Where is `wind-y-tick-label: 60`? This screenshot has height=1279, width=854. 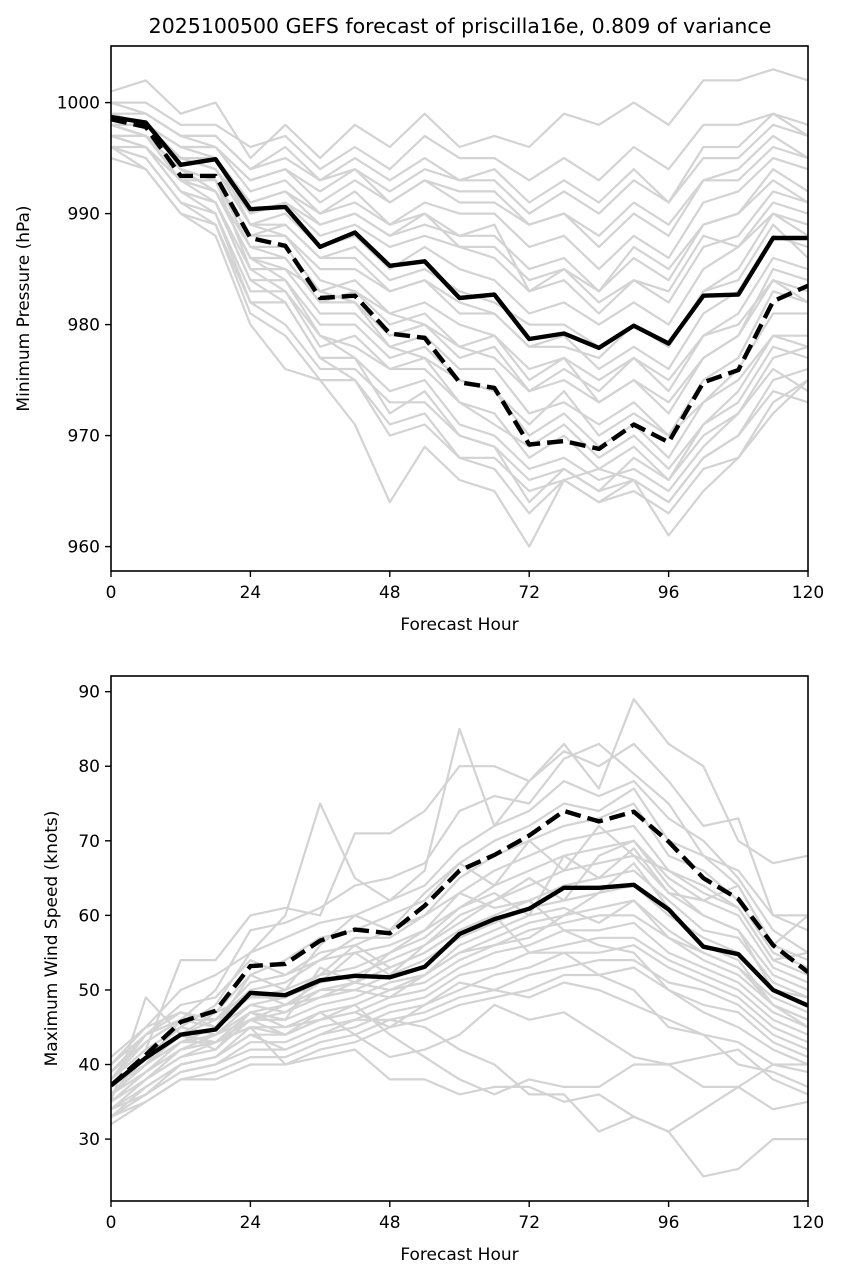
wind-y-tick-label: 60 is located at coordinates (89, 916).